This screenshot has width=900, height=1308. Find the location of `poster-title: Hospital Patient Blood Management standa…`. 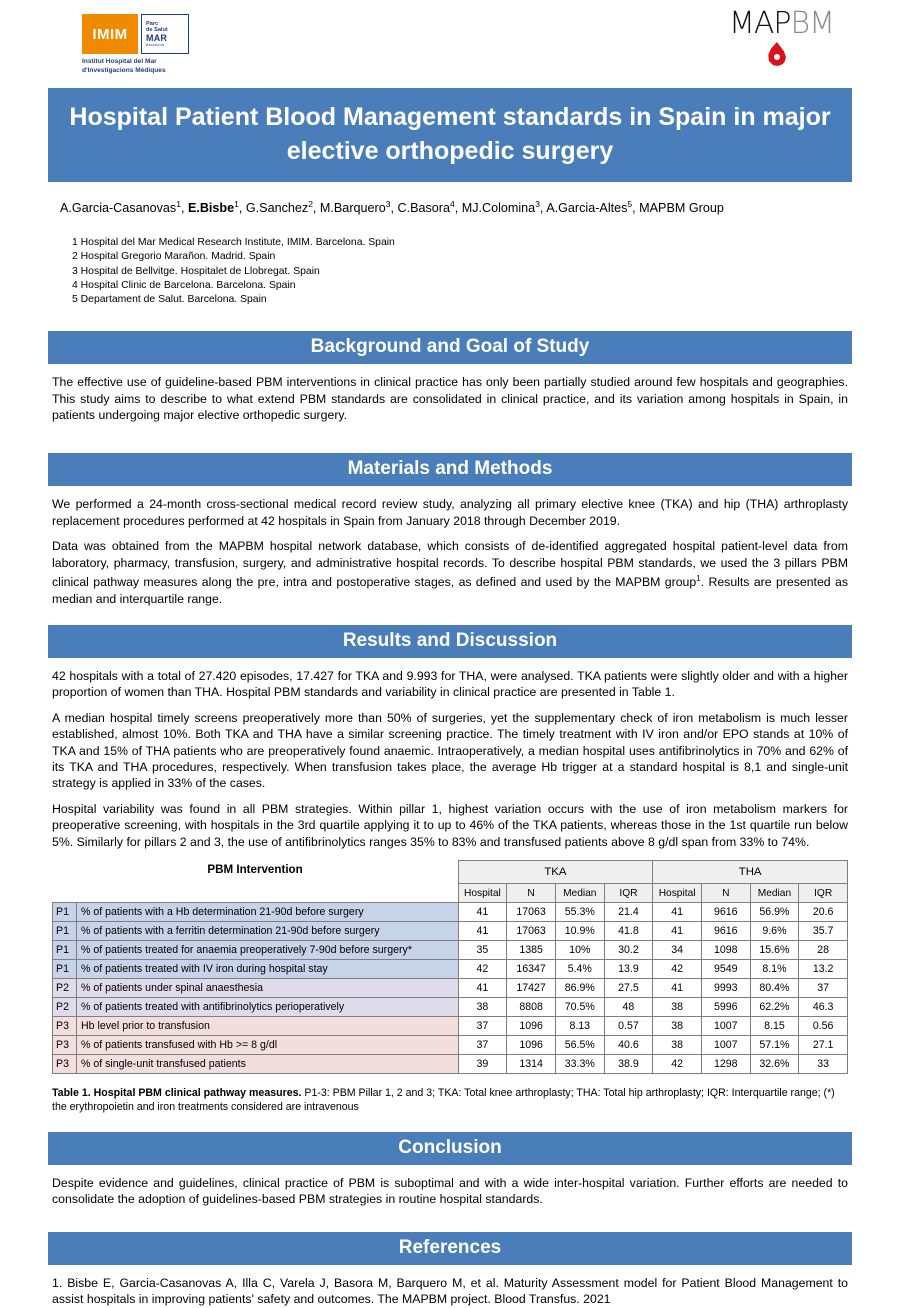

poster-title: Hospital Patient Blood Management standa… is located at coordinates (450, 135).